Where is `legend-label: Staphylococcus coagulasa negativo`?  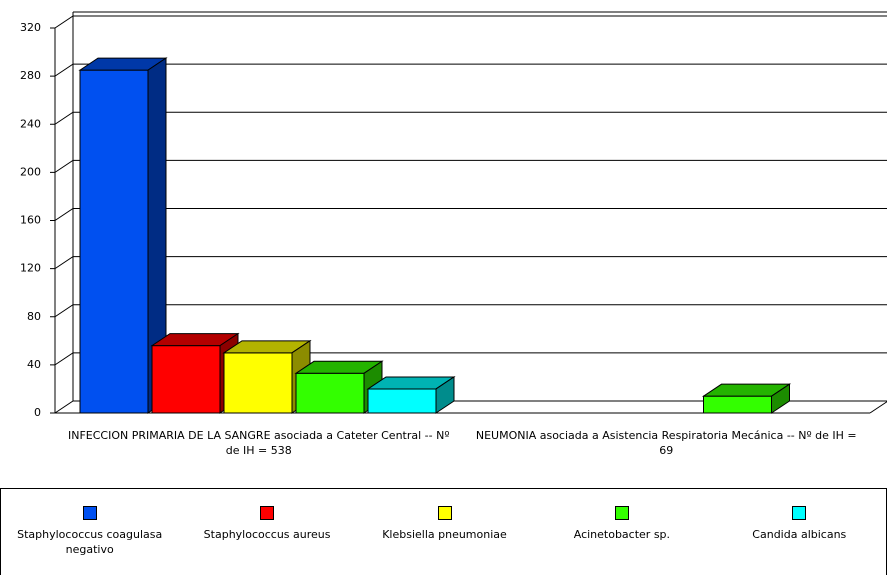 legend-label: Staphylococcus coagulasa negativo is located at coordinates (90, 542).